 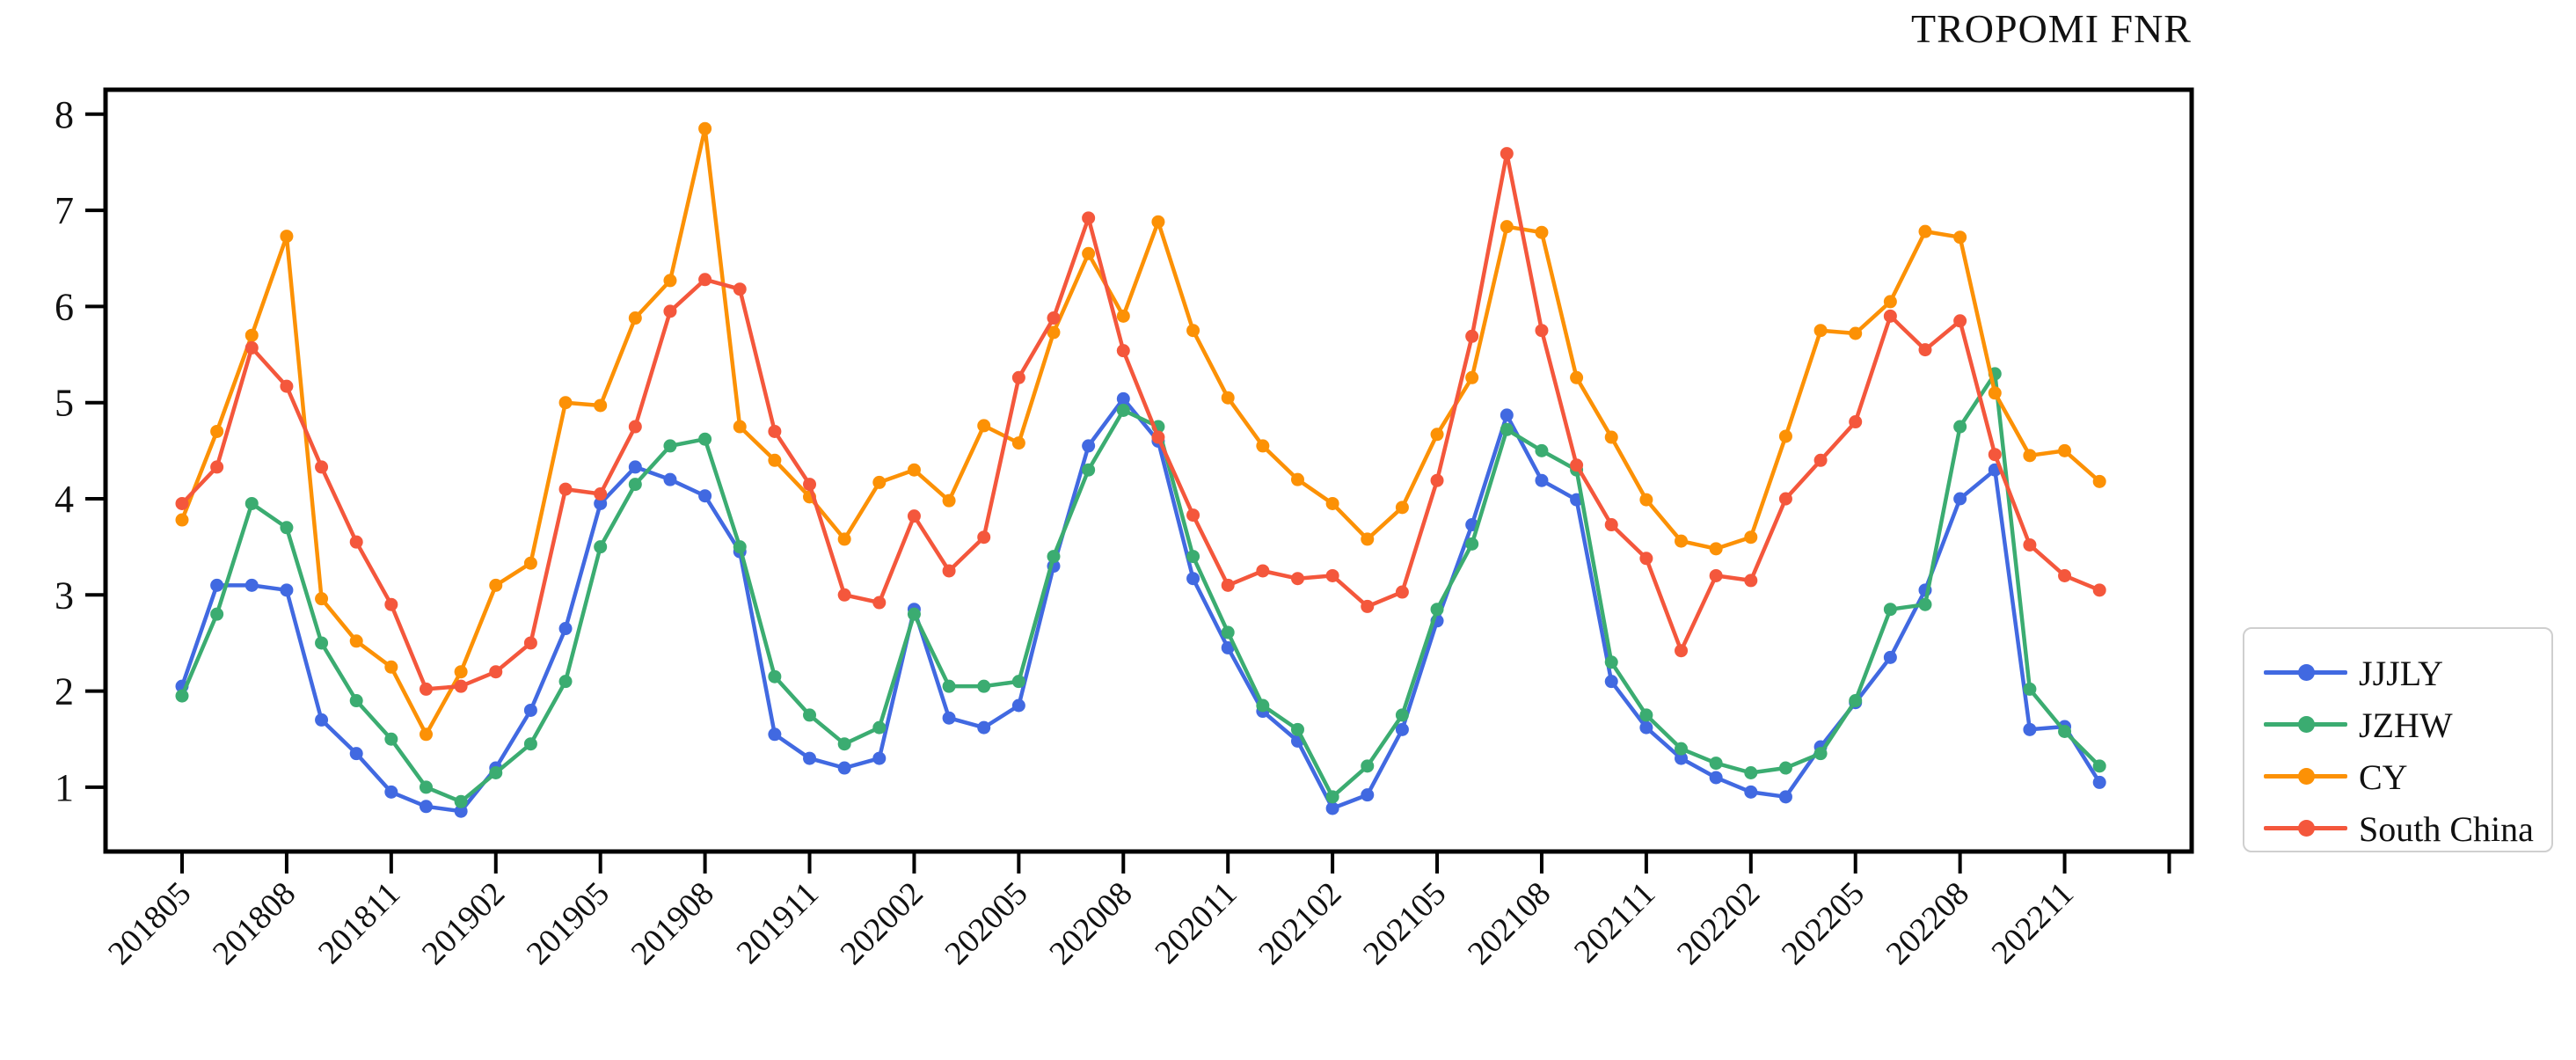 I want to click on x-tick-label: 202011, so click(x=1196, y=923).